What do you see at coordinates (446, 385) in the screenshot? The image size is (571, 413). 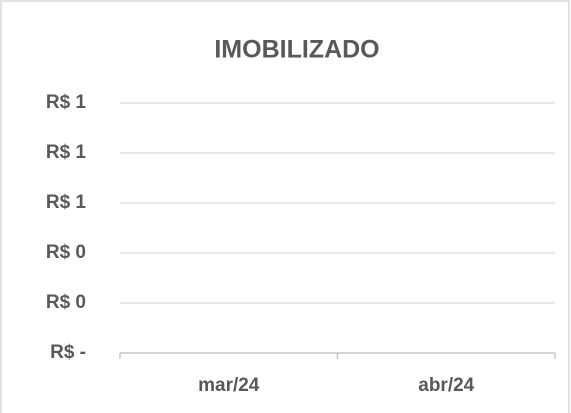 I see `x-tick-label: abr/24` at bounding box center [446, 385].